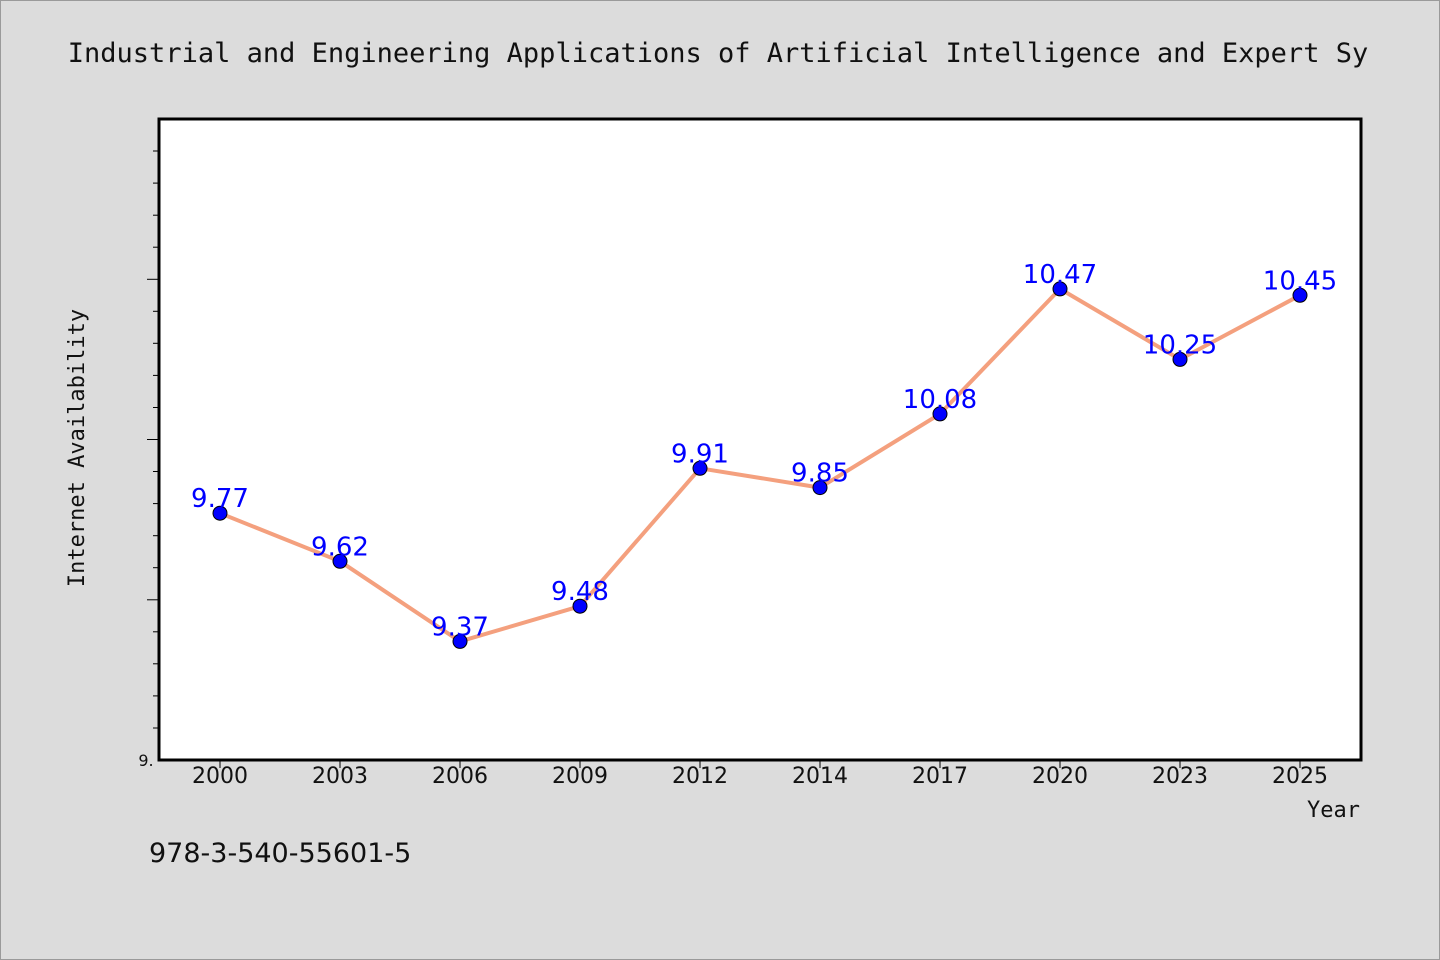  I want to click on x-tick-label: 2014, so click(820, 776).